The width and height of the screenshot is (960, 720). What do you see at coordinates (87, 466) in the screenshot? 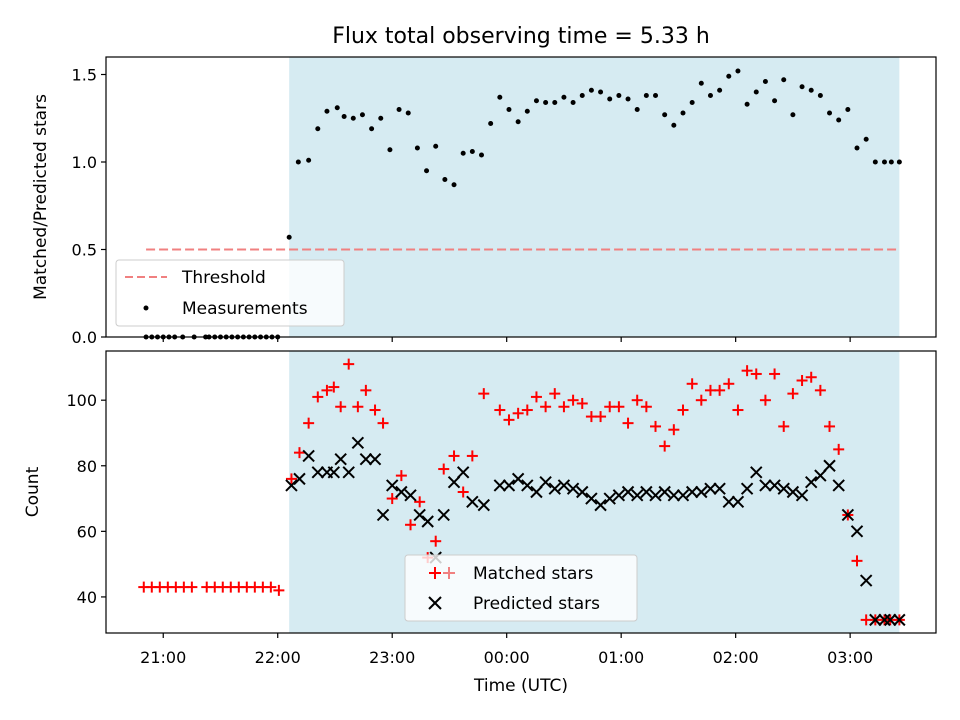
I see `y-tick-label: 80` at bounding box center [87, 466].